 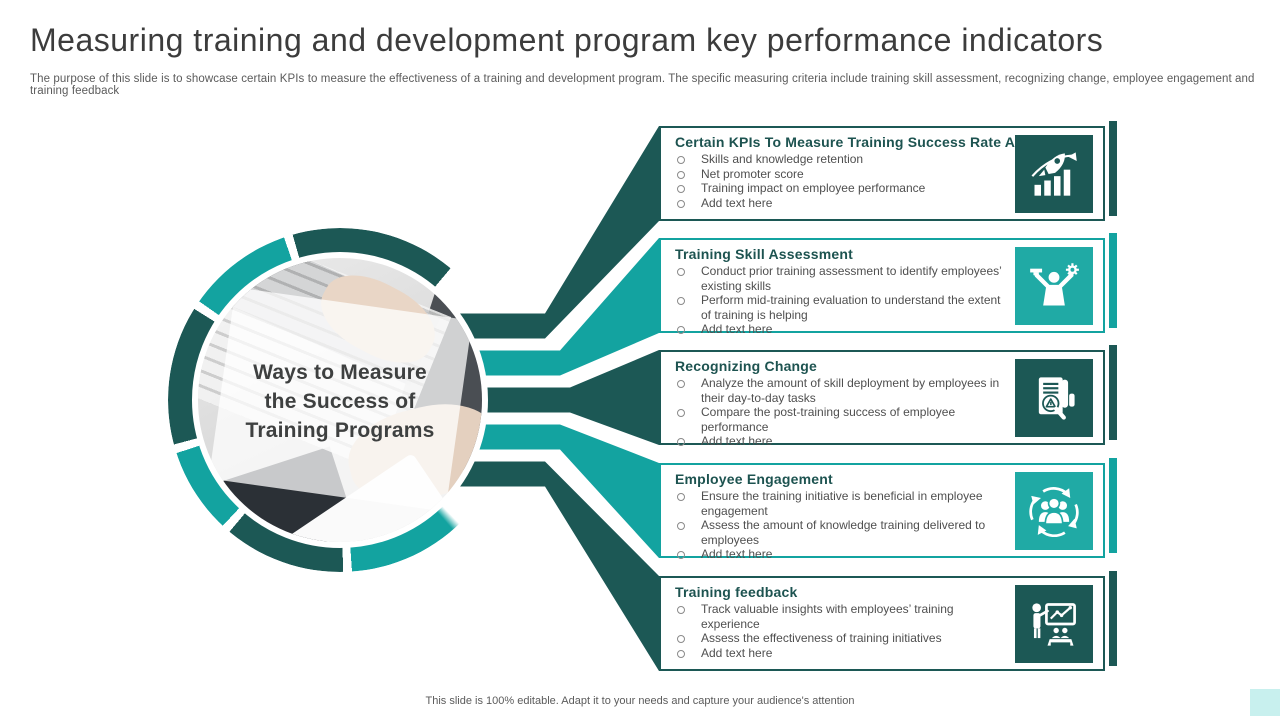 What do you see at coordinates (746, 366) in the screenshot?
I see `card-title: Recognizing Change` at bounding box center [746, 366].